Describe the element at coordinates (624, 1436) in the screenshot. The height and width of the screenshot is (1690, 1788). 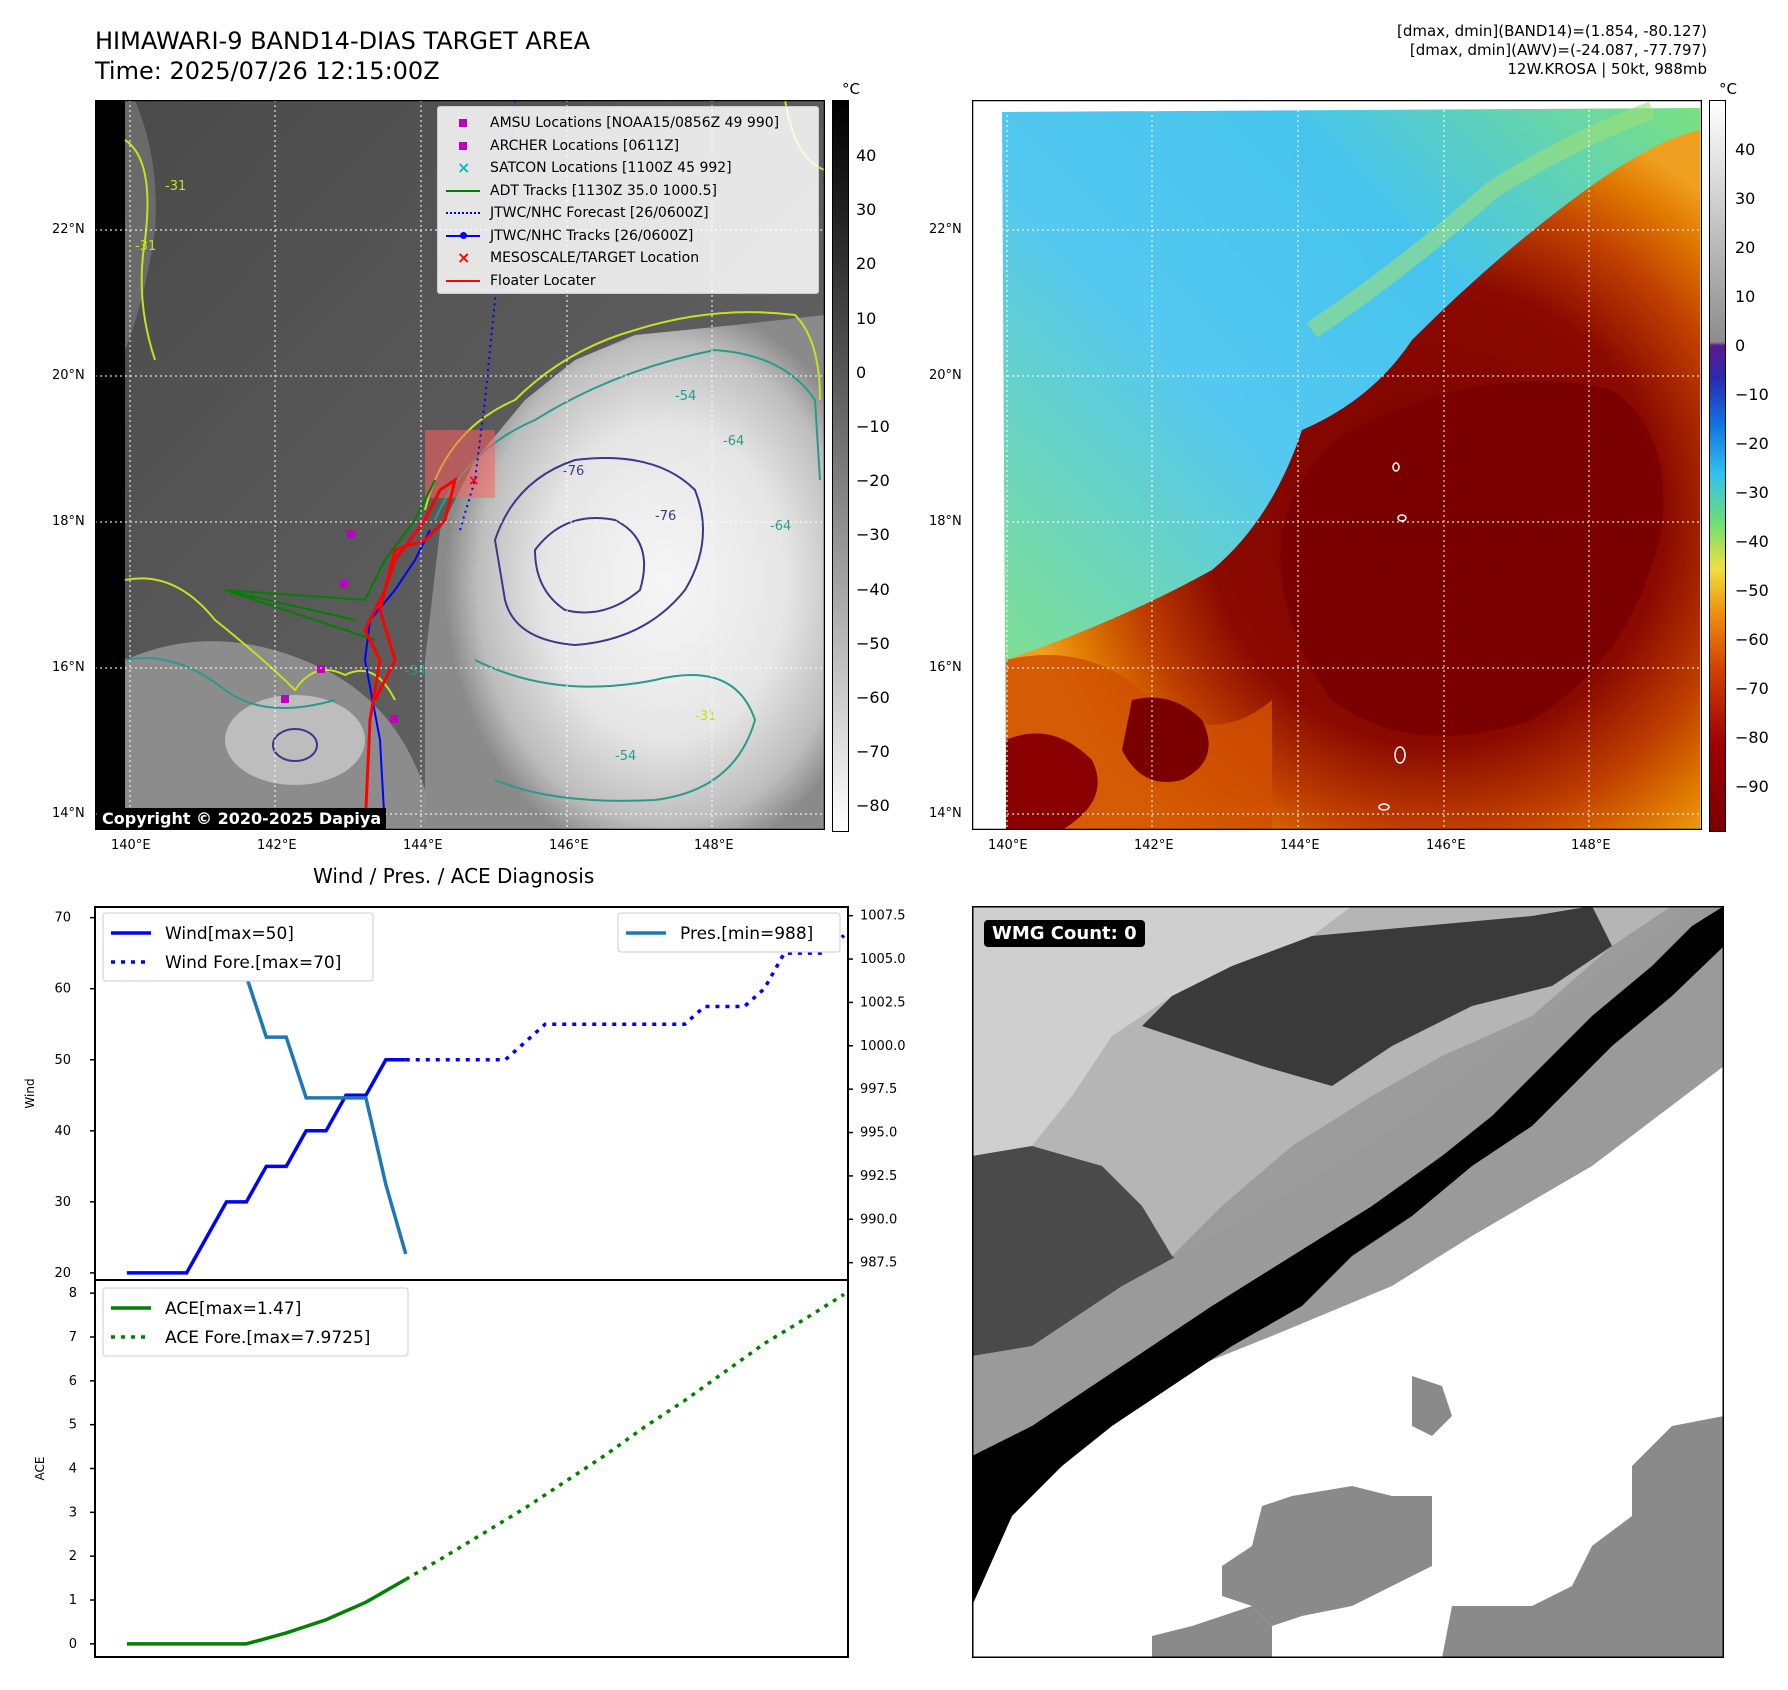
I see `series-line-ace-fore-` at that location.